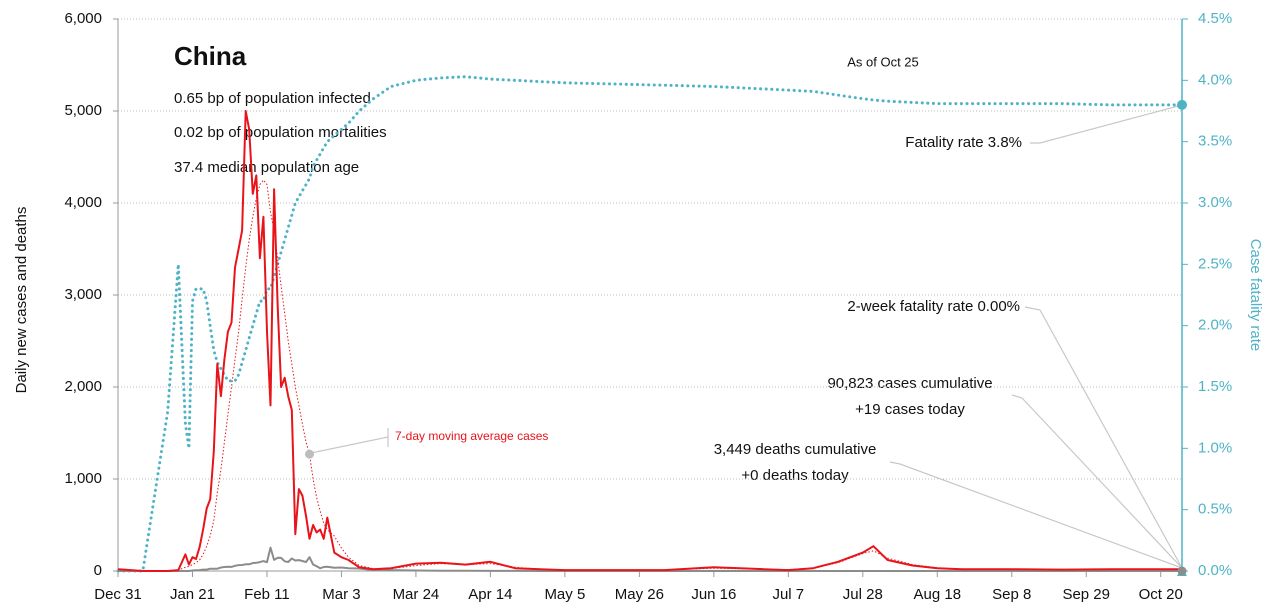 Image resolution: width=1273 pixels, height=611 pixels. What do you see at coordinates (795, 475) in the screenshot?
I see `annotation: +0 deaths today` at bounding box center [795, 475].